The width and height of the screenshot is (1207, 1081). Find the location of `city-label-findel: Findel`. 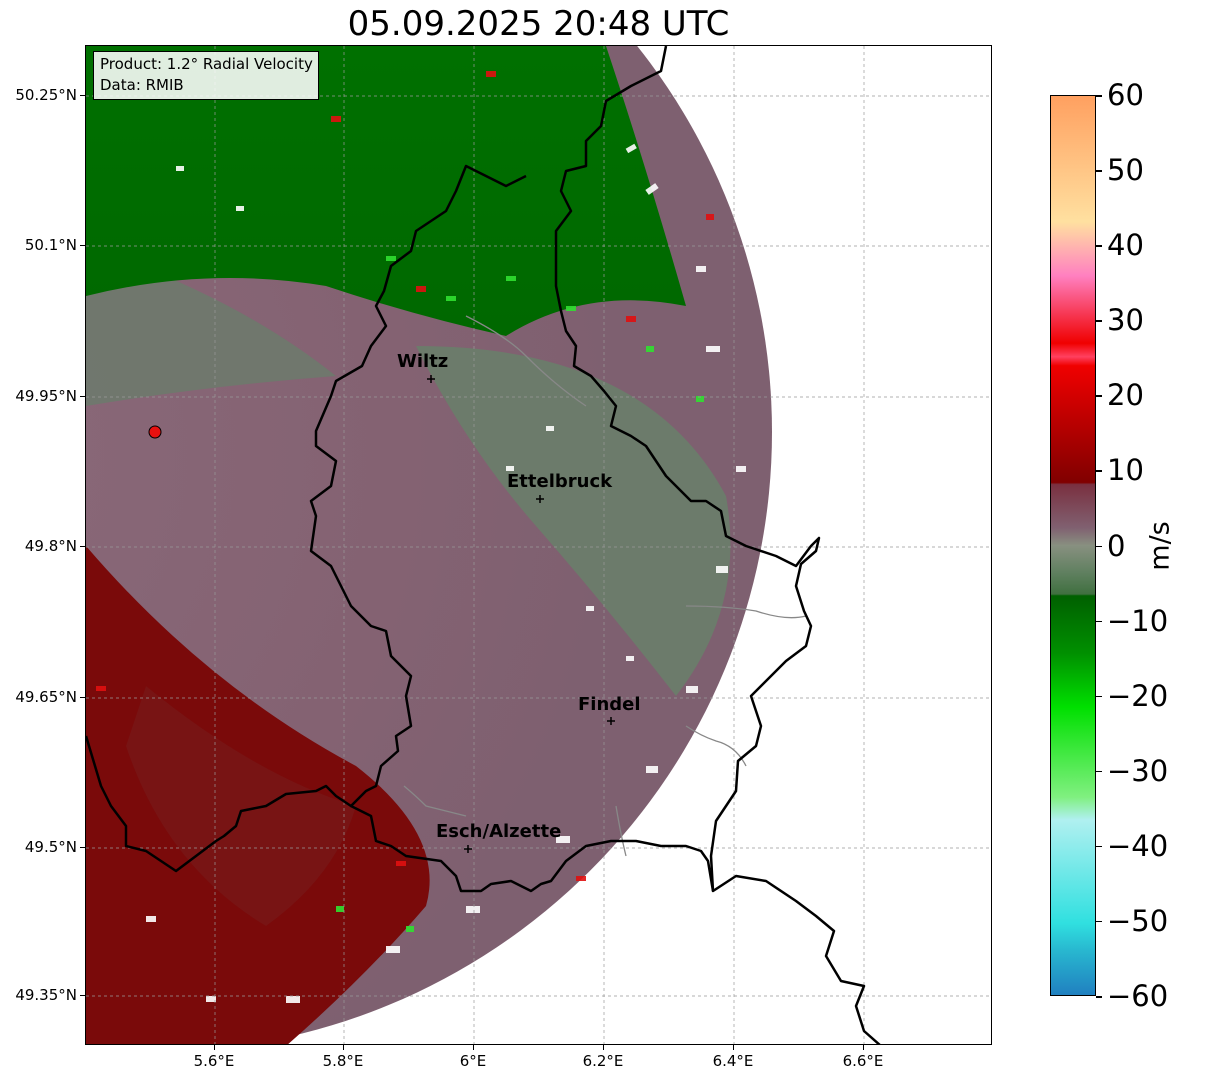

city-label-findel: Findel is located at coordinates (609, 704).